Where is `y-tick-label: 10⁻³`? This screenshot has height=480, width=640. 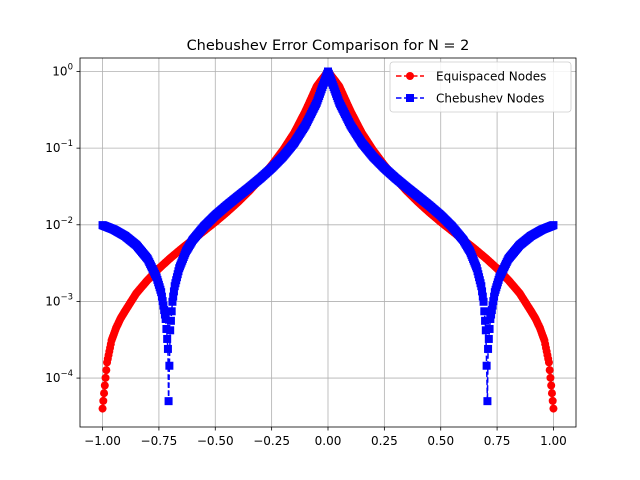 y-tick-label: 10⁻³ is located at coordinates (59, 300).